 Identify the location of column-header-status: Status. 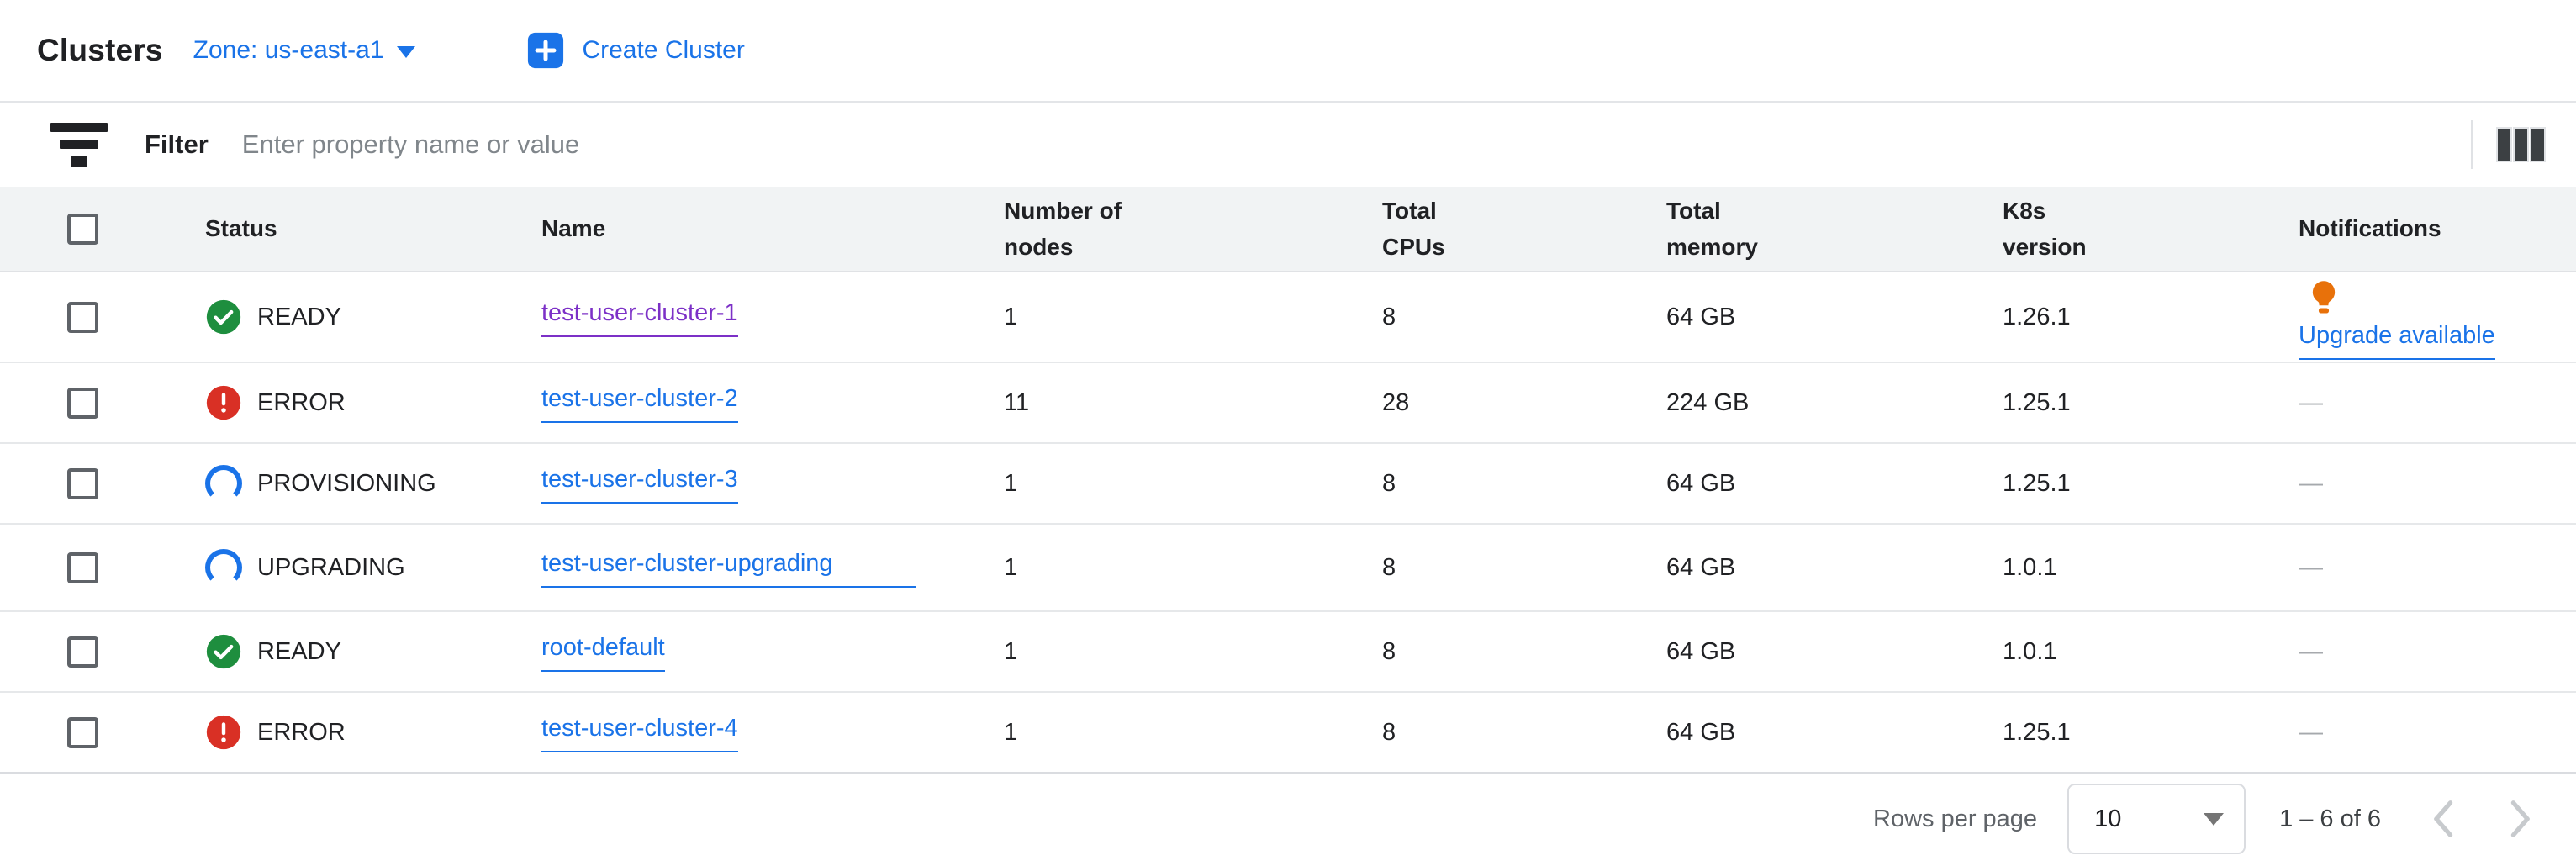
(241, 228).